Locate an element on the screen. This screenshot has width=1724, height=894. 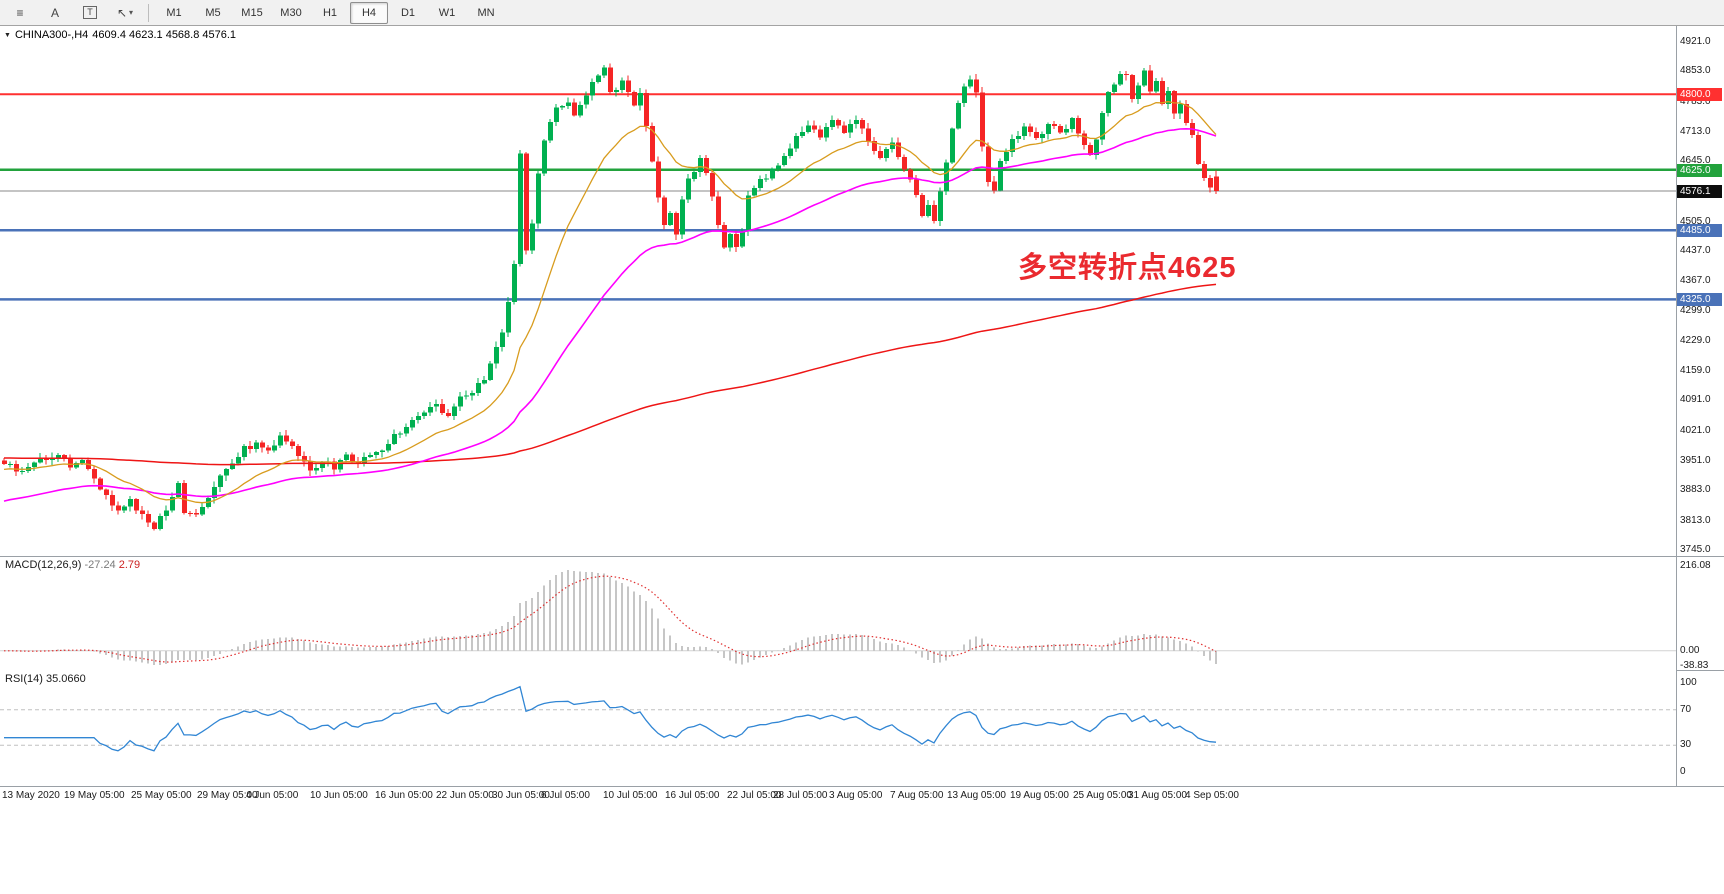
time-tick-label: 25 May 05:00 is located at coordinates (161, 795).